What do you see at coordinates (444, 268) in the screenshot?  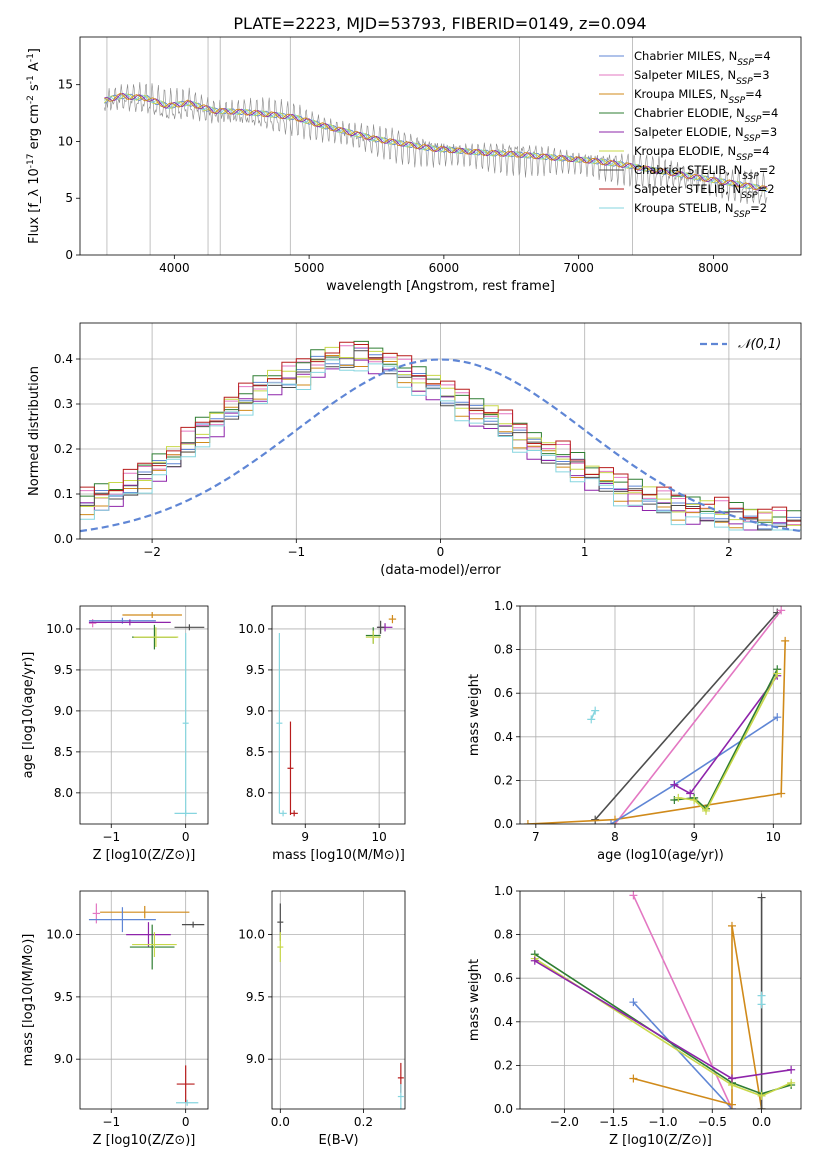 I see `x-tick-label: 6000` at bounding box center [444, 268].